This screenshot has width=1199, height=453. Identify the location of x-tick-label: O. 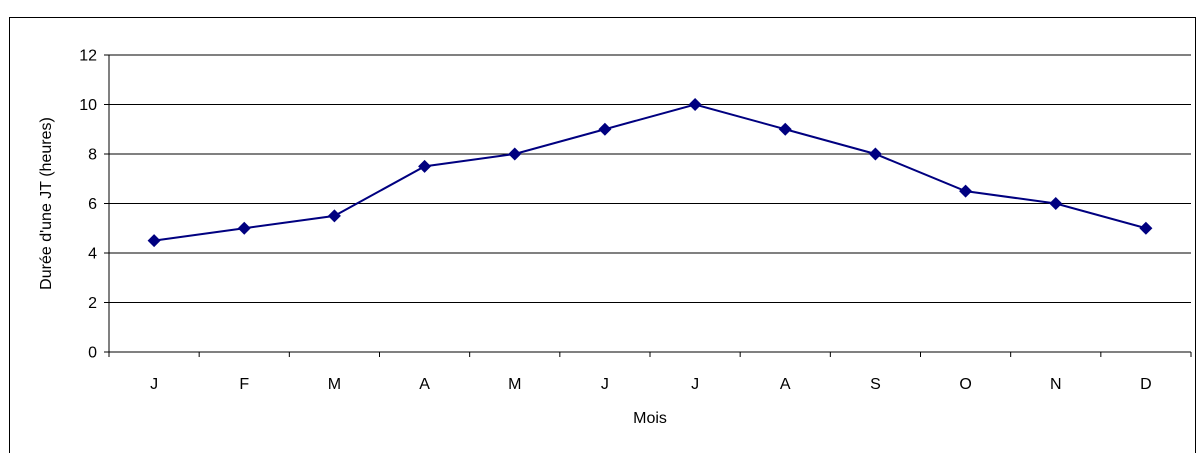
(965, 384).